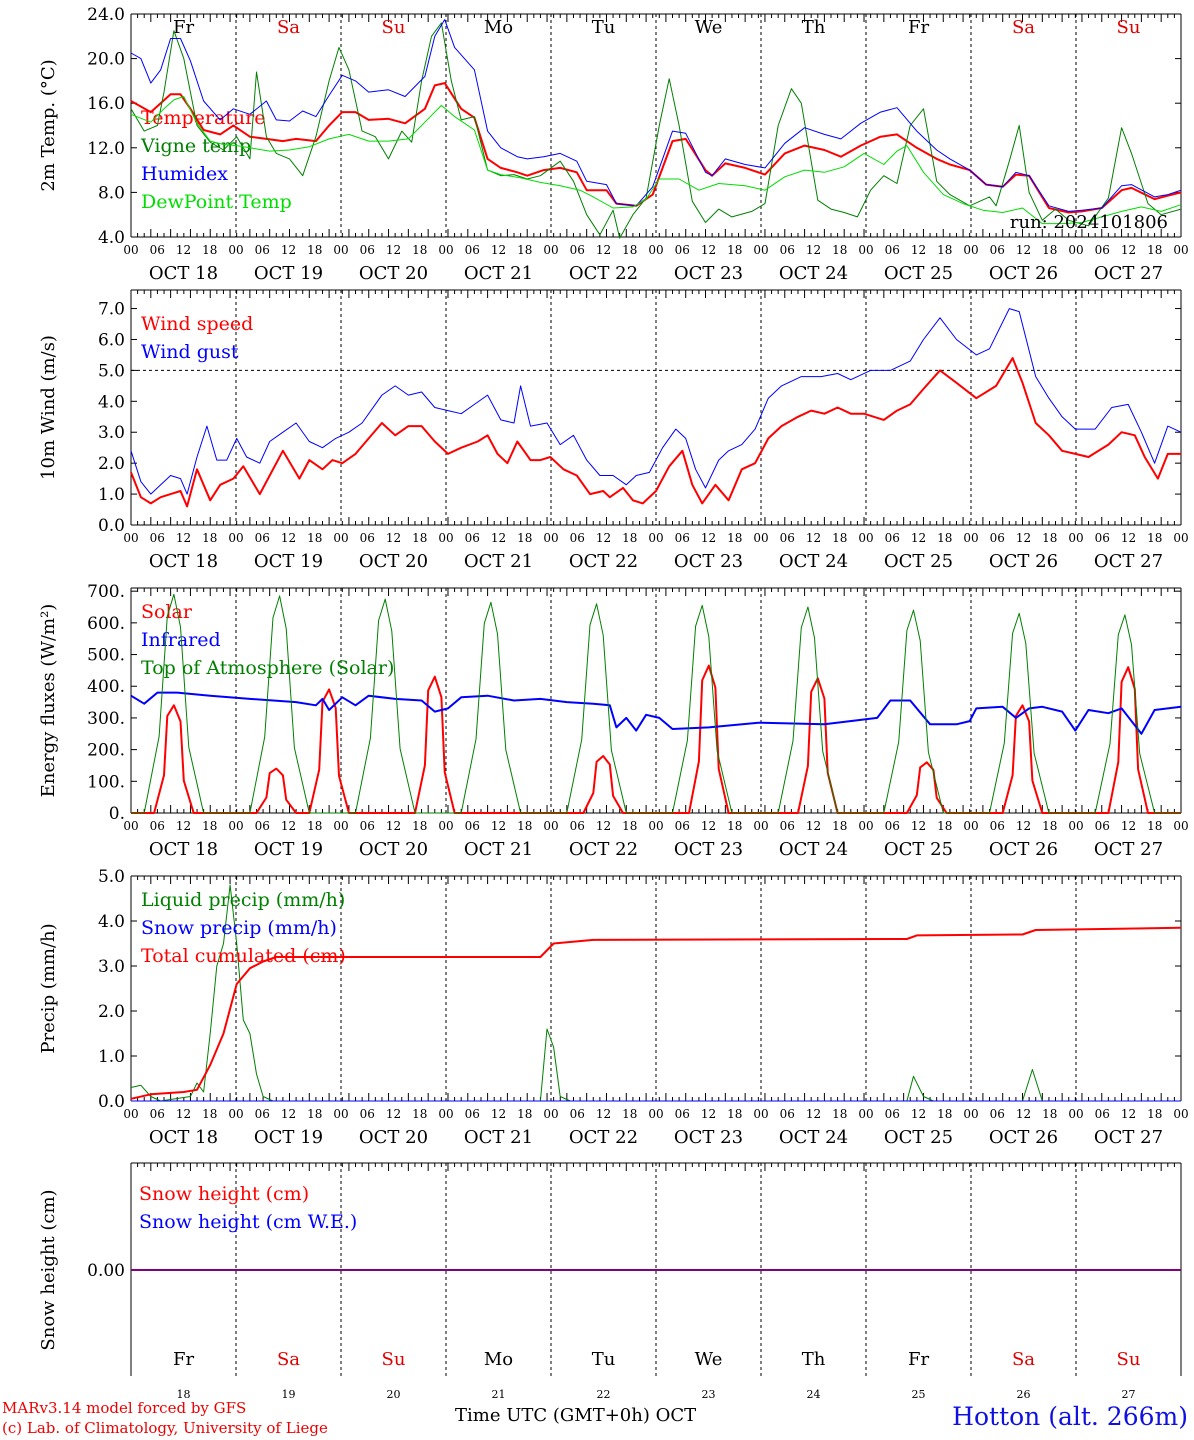 This screenshot has width=1194, height=1440. Describe the element at coordinates (575, 1415) in the screenshot. I see `time-axis-title: Time UTC (GMT+0h) OCT` at that location.